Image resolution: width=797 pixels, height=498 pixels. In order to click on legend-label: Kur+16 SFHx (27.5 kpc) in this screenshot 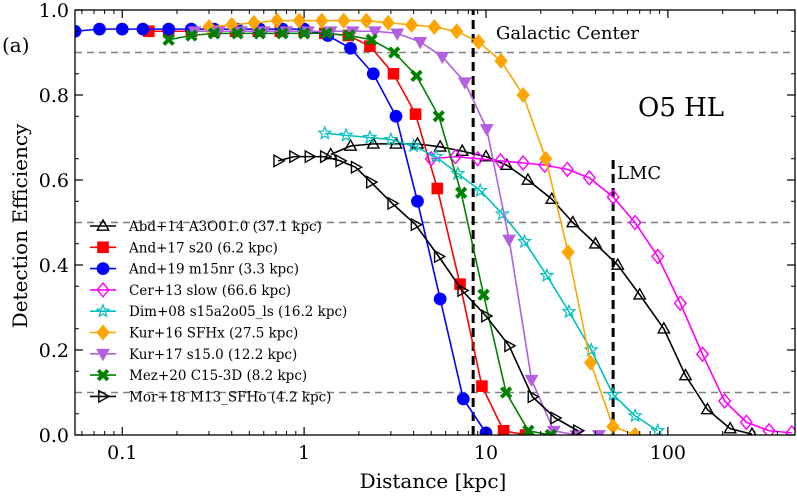, I will do `click(213, 334)`.